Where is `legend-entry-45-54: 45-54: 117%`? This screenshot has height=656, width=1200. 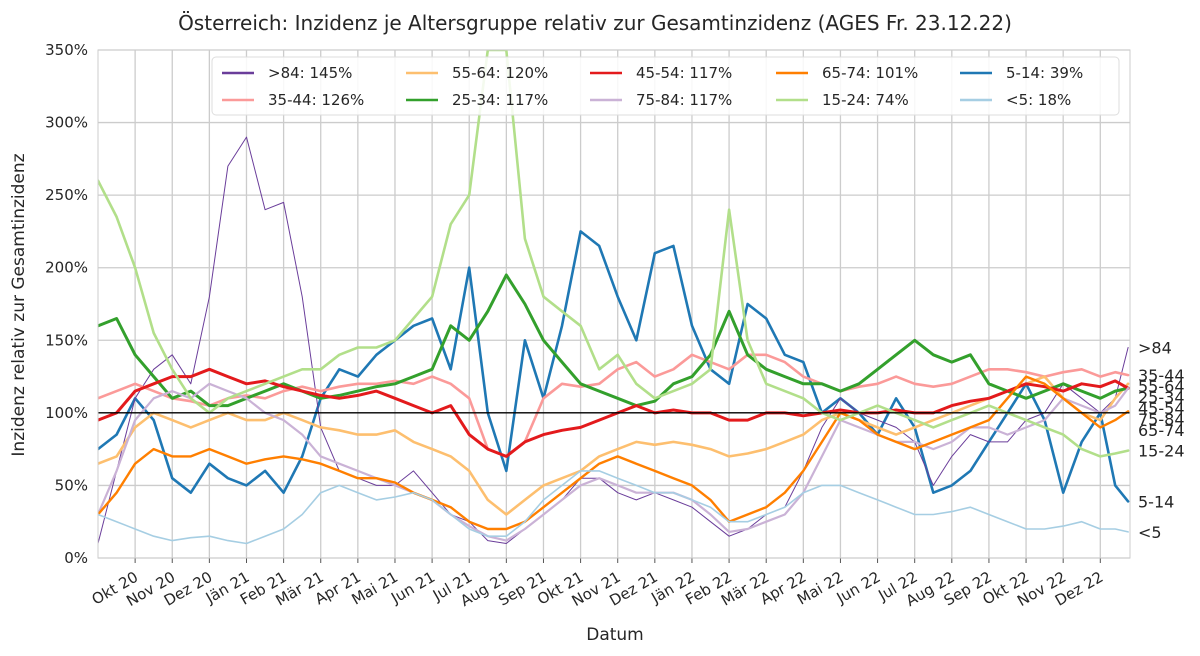 legend-entry-45-54: 45-54: 117% is located at coordinates (661, 73).